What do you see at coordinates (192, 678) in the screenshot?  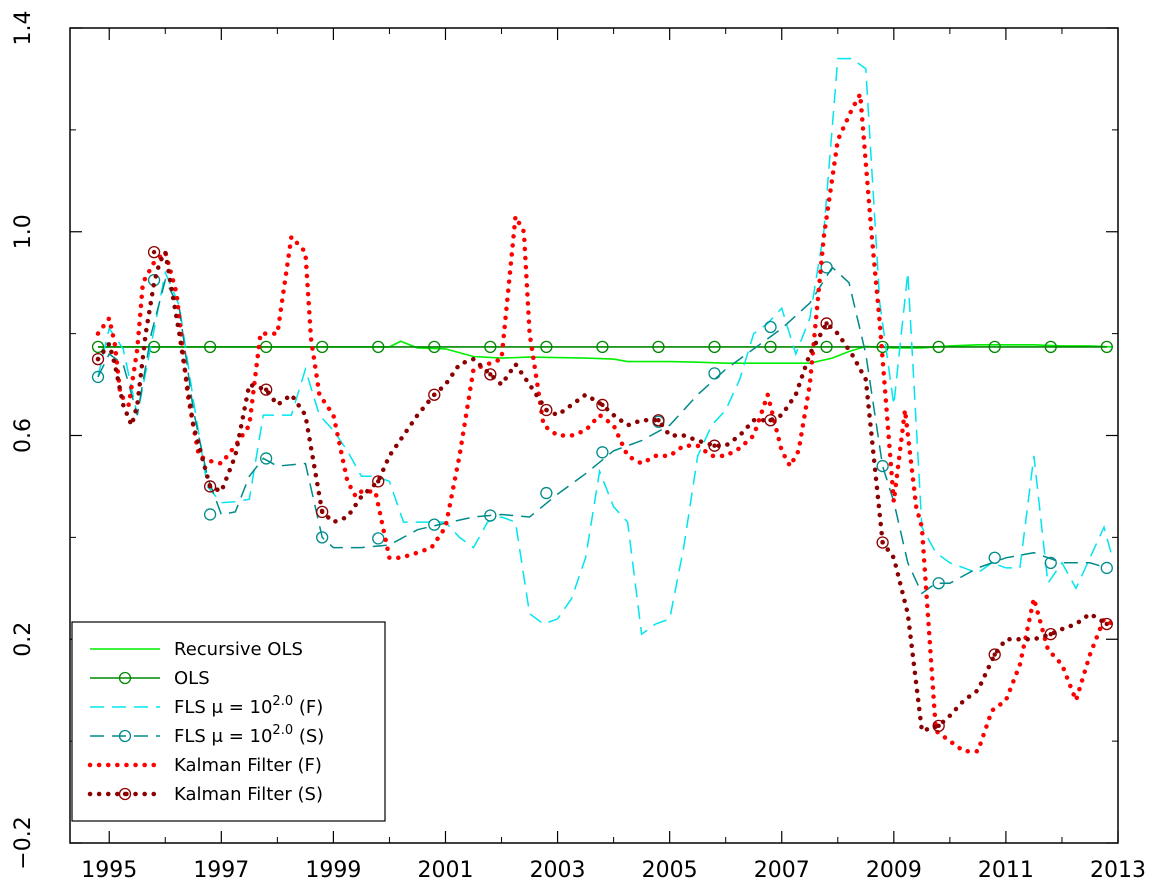 I see `legend-label: OLS` at bounding box center [192, 678].